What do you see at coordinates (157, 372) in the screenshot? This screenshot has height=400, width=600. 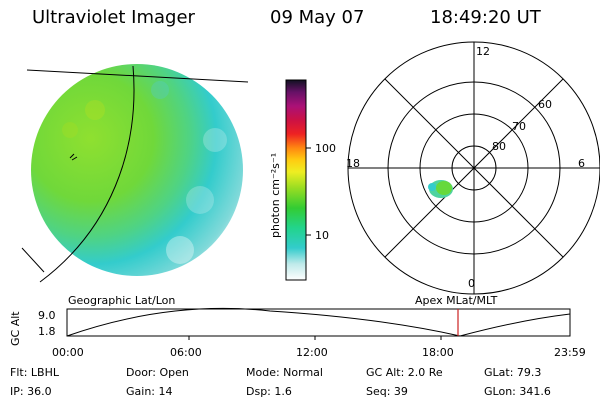 I see `status-door: Door: Open` at bounding box center [157, 372].